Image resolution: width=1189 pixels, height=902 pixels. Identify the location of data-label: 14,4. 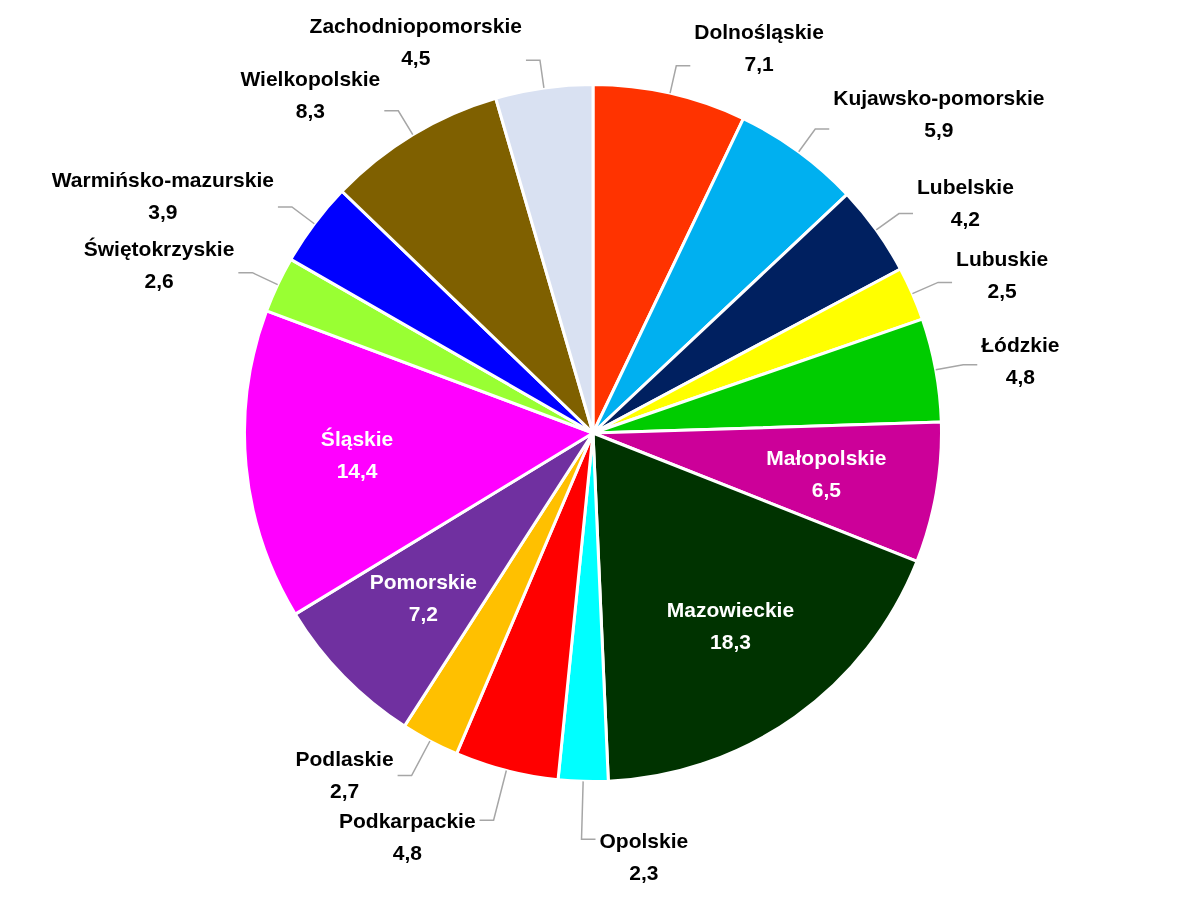
(357, 471).